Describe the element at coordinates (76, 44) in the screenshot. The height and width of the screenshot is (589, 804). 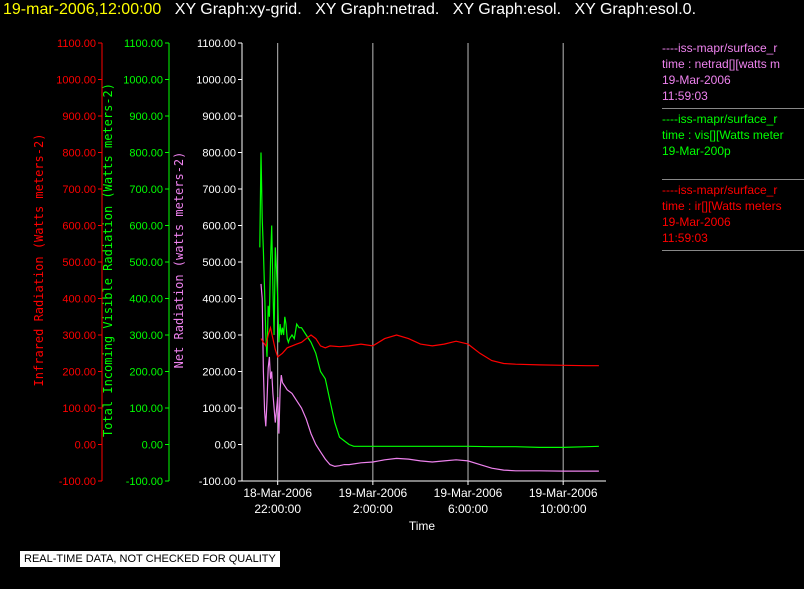
I see `y-tick-label-0-12: 1100.00` at that location.